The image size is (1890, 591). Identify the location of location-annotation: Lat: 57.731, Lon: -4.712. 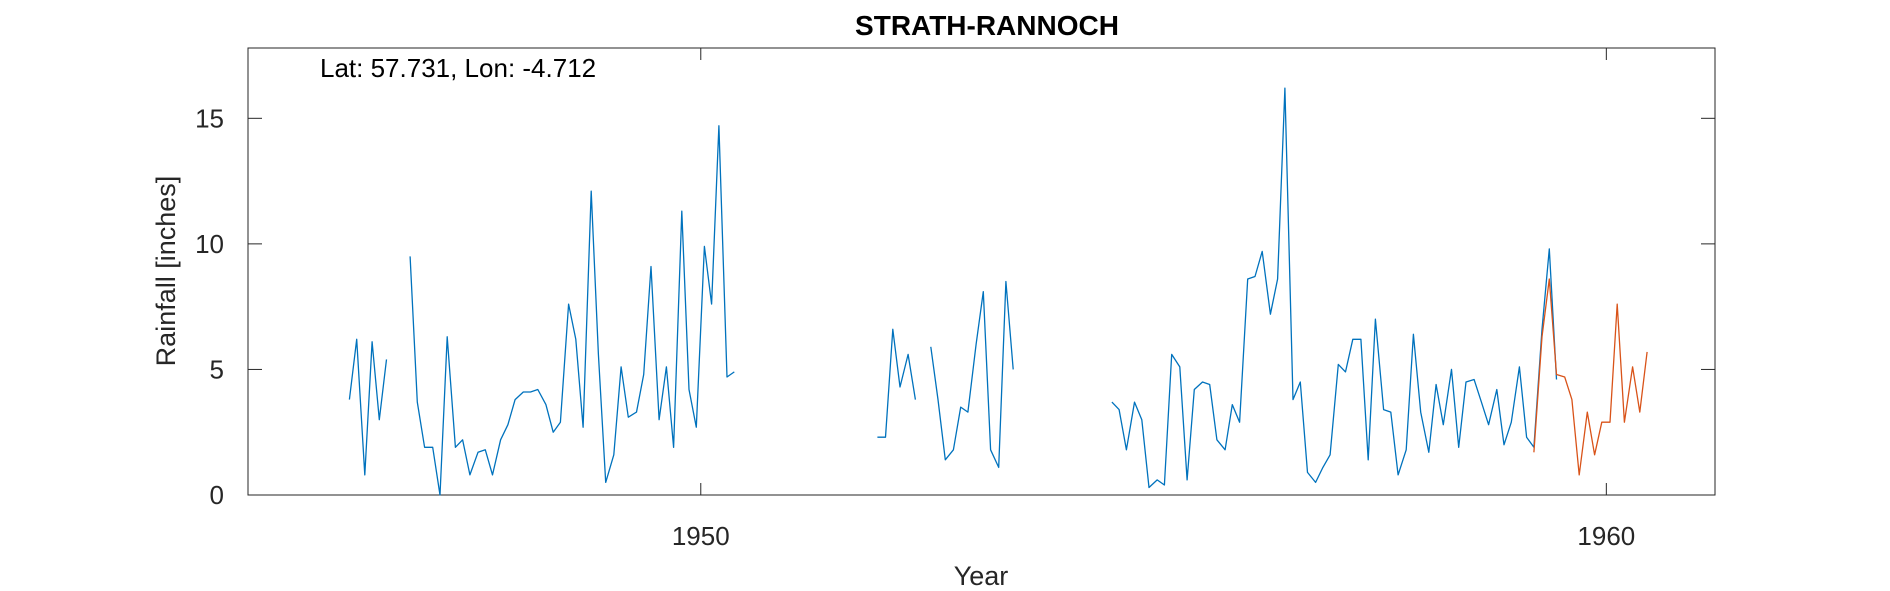
(458, 68).